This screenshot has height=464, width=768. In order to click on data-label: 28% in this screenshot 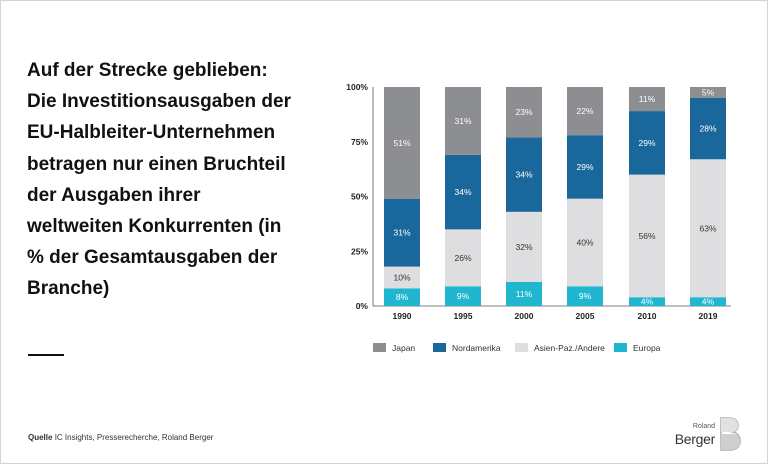, I will do `click(707, 129)`.